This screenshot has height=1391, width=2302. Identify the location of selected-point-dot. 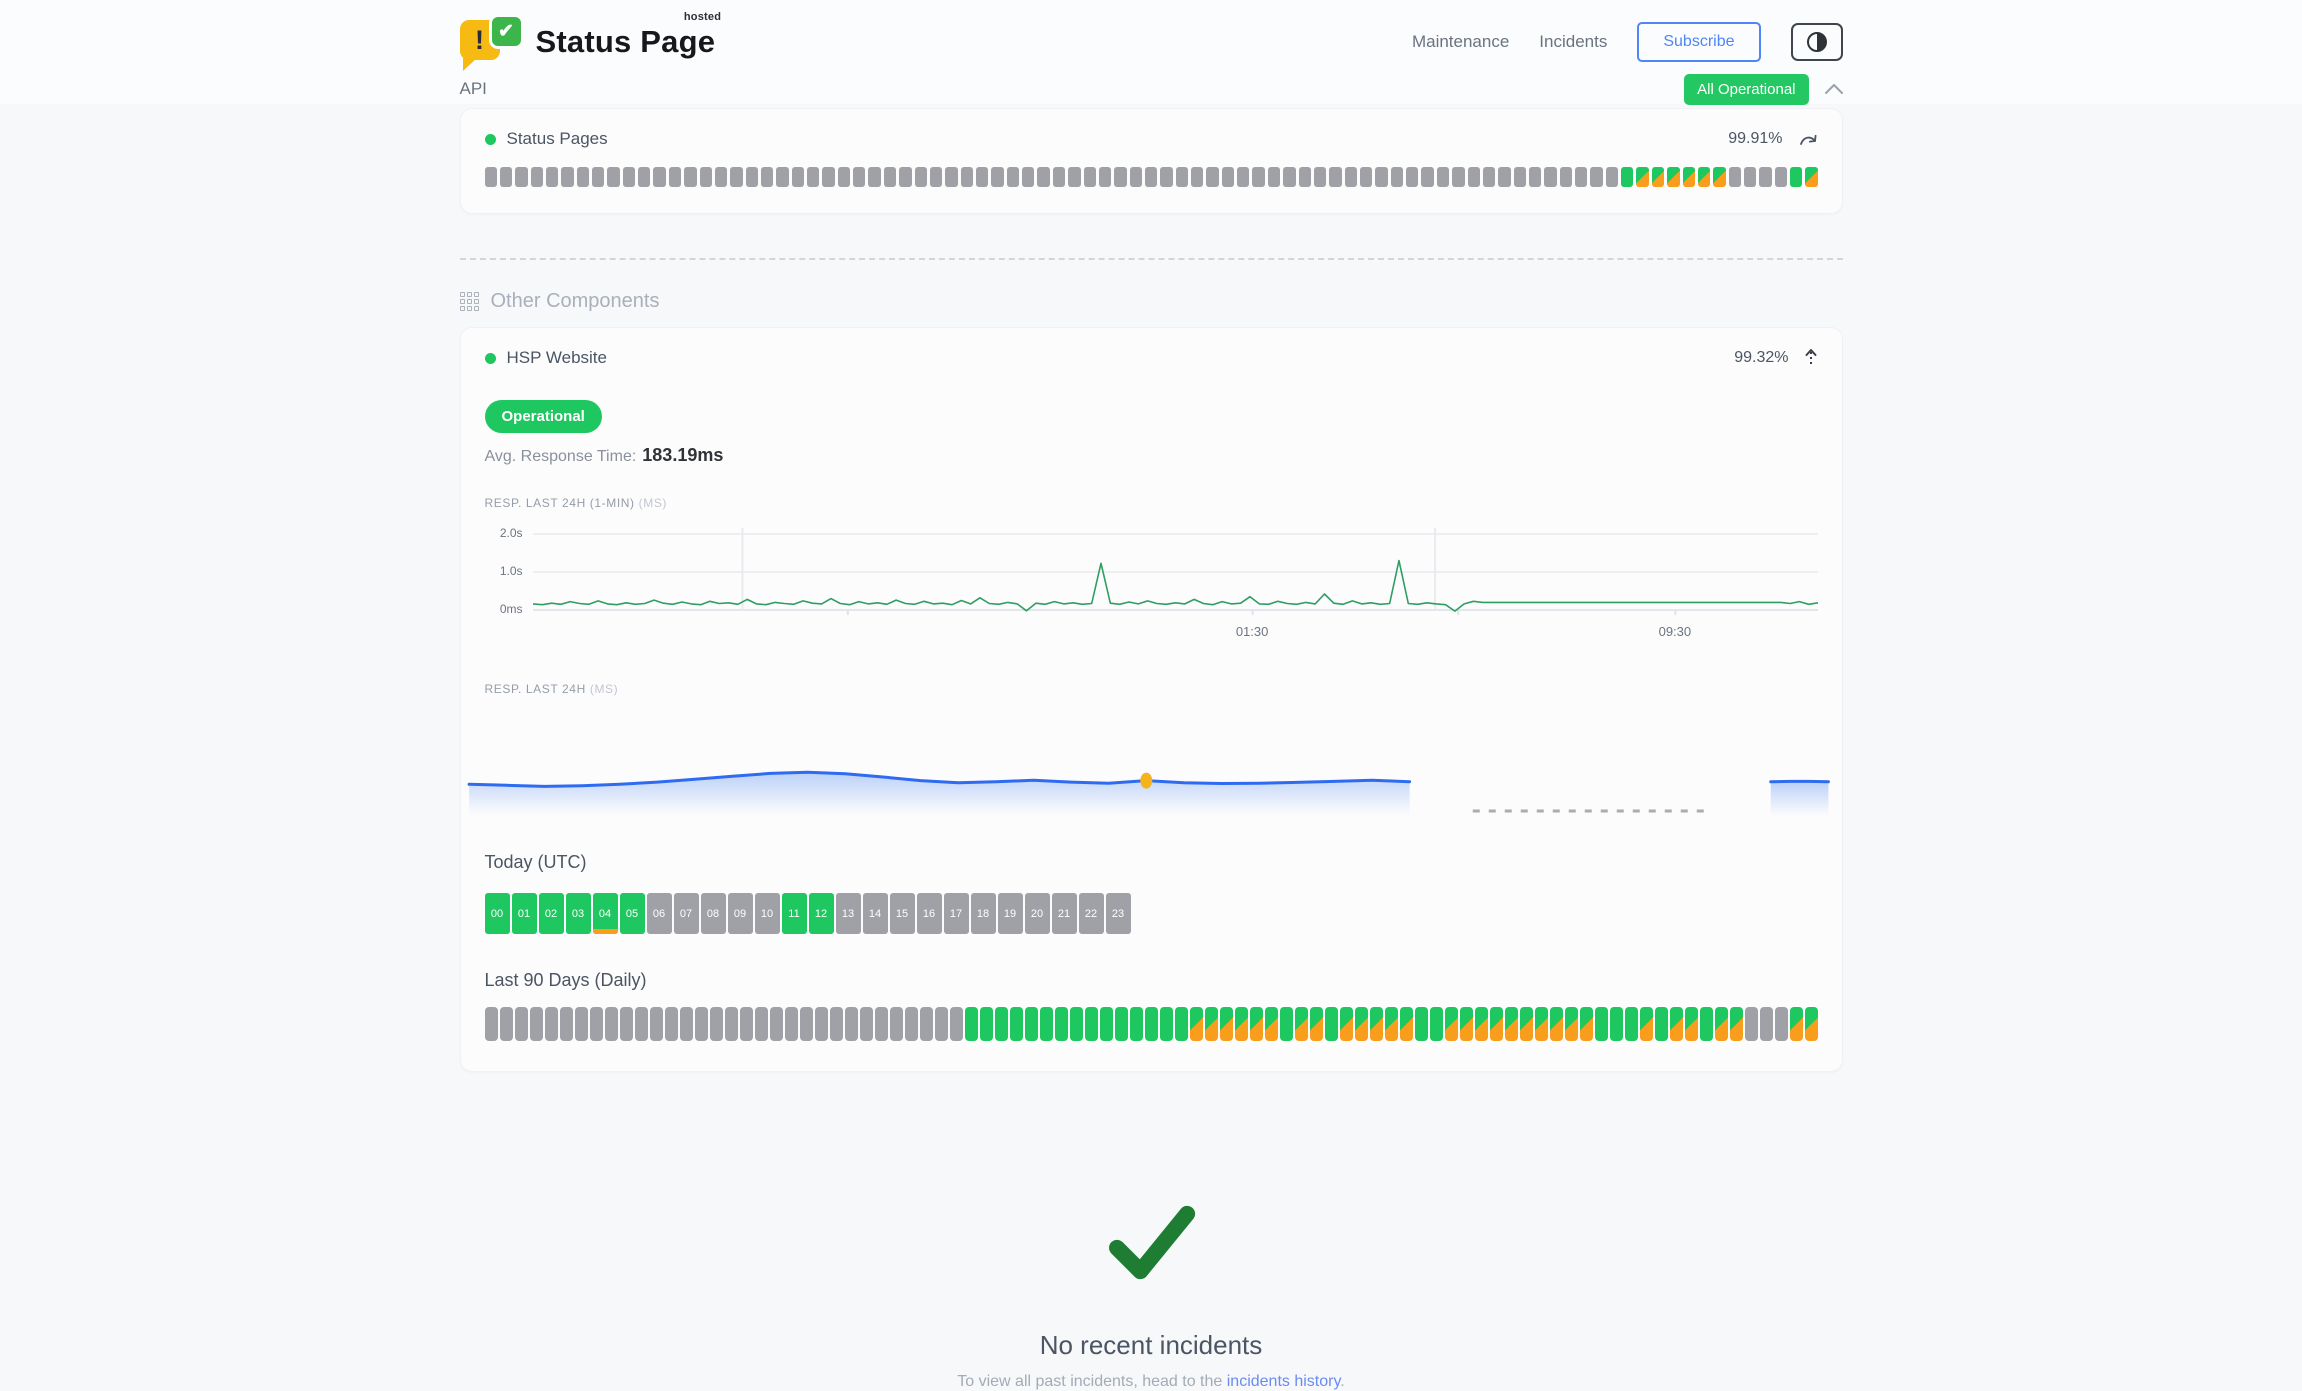
(1145, 780).